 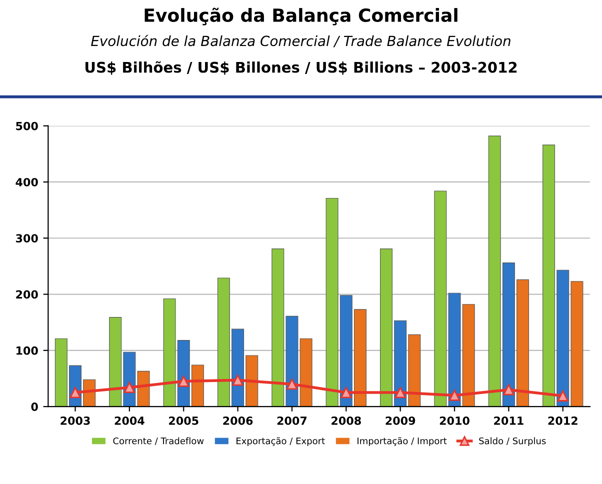 What do you see at coordinates (75, 420) in the screenshot?
I see `x-tick-label: 2003` at bounding box center [75, 420].